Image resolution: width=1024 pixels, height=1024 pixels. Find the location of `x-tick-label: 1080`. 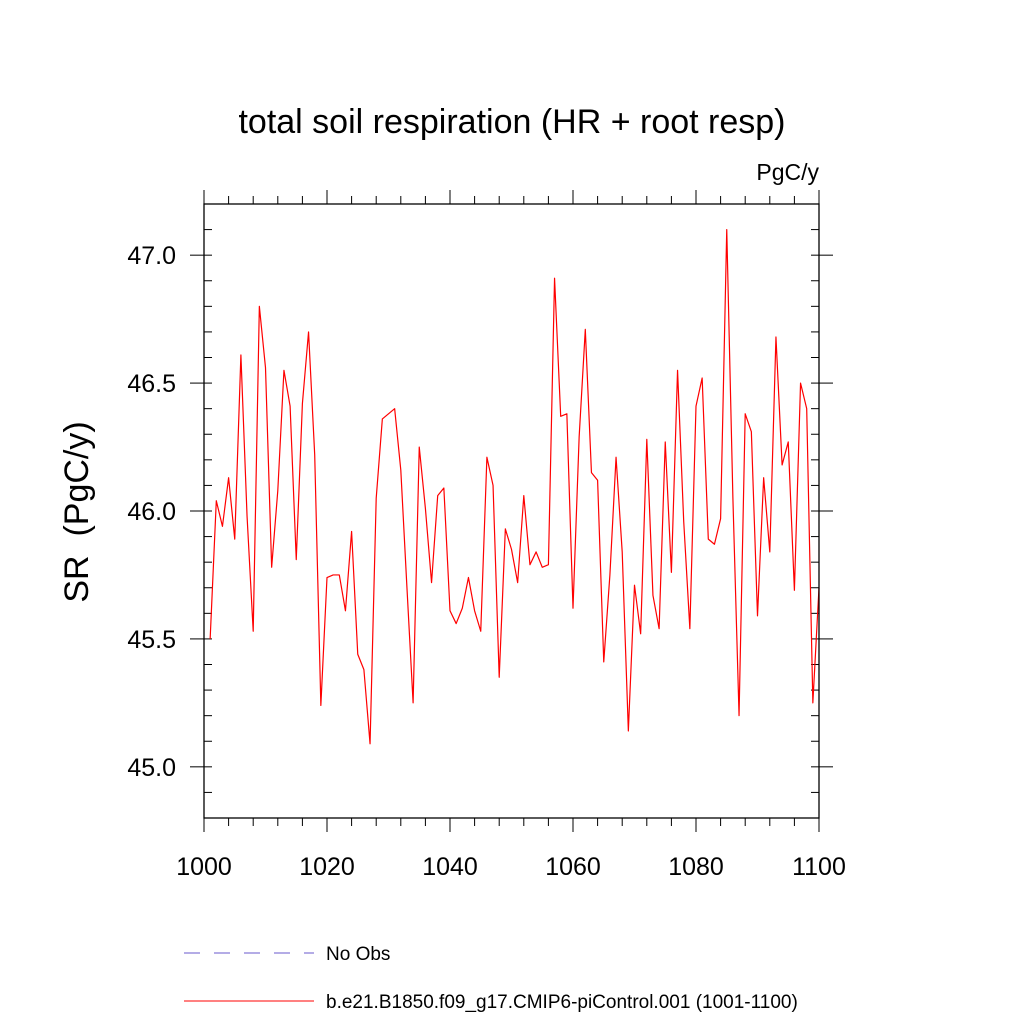

x-tick-label: 1080 is located at coordinates (696, 867).